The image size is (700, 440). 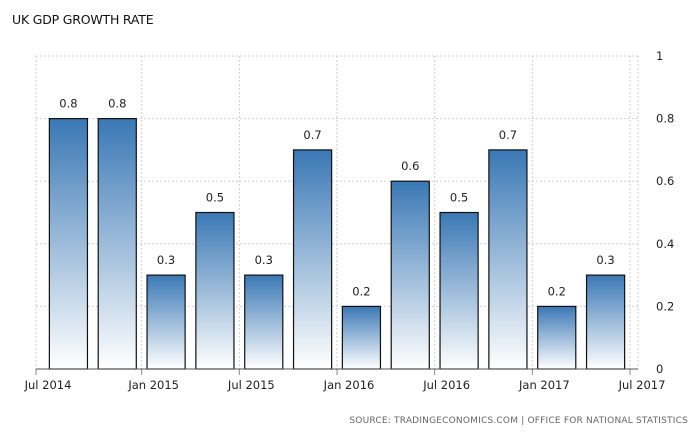 What do you see at coordinates (659, 56) in the screenshot?
I see `y-tick-label: 1` at bounding box center [659, 56].